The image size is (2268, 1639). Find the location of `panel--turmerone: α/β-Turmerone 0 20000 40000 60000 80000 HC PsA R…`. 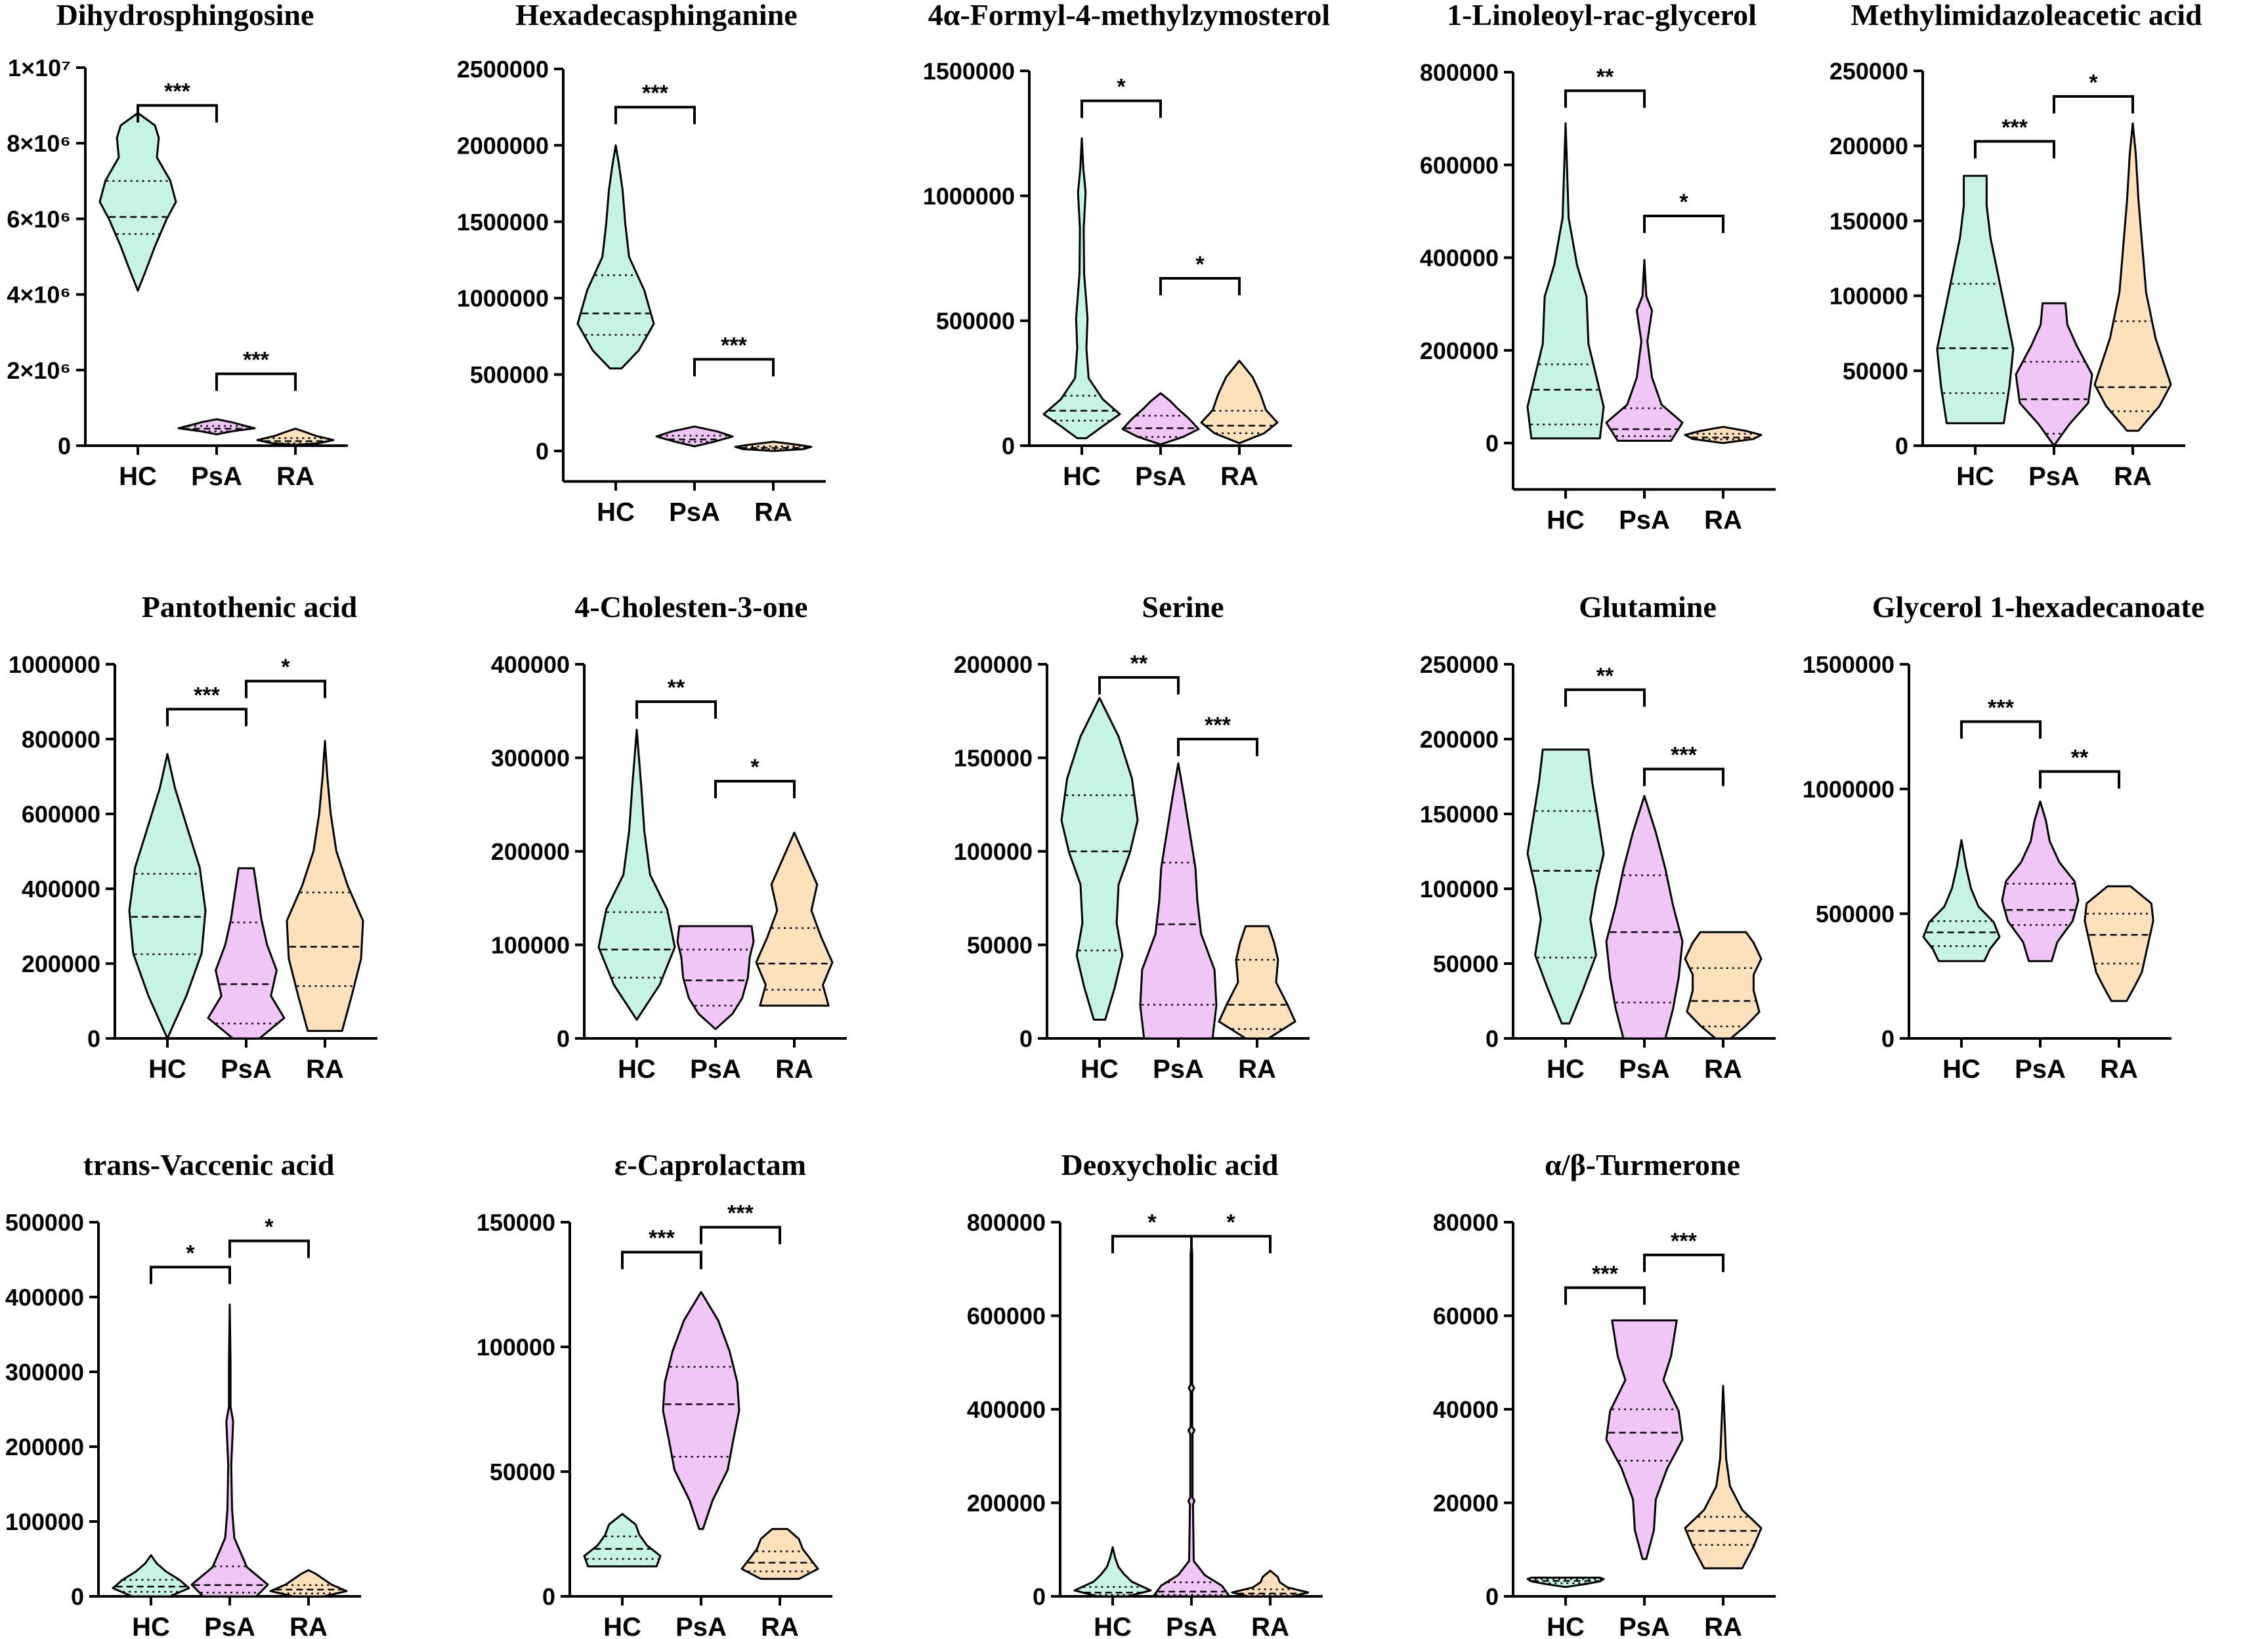

panel--turmerone: α/β-Turmerone 0 20000 40000 60000 80000 HC PsA R… is located at coordinates (1605, 1393).